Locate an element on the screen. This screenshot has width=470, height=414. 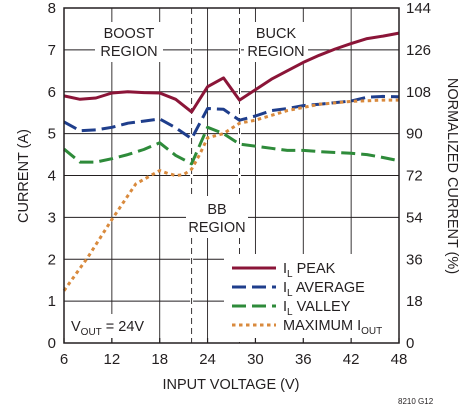
x-tick-label: 30 is located at coordinates (255, 359).